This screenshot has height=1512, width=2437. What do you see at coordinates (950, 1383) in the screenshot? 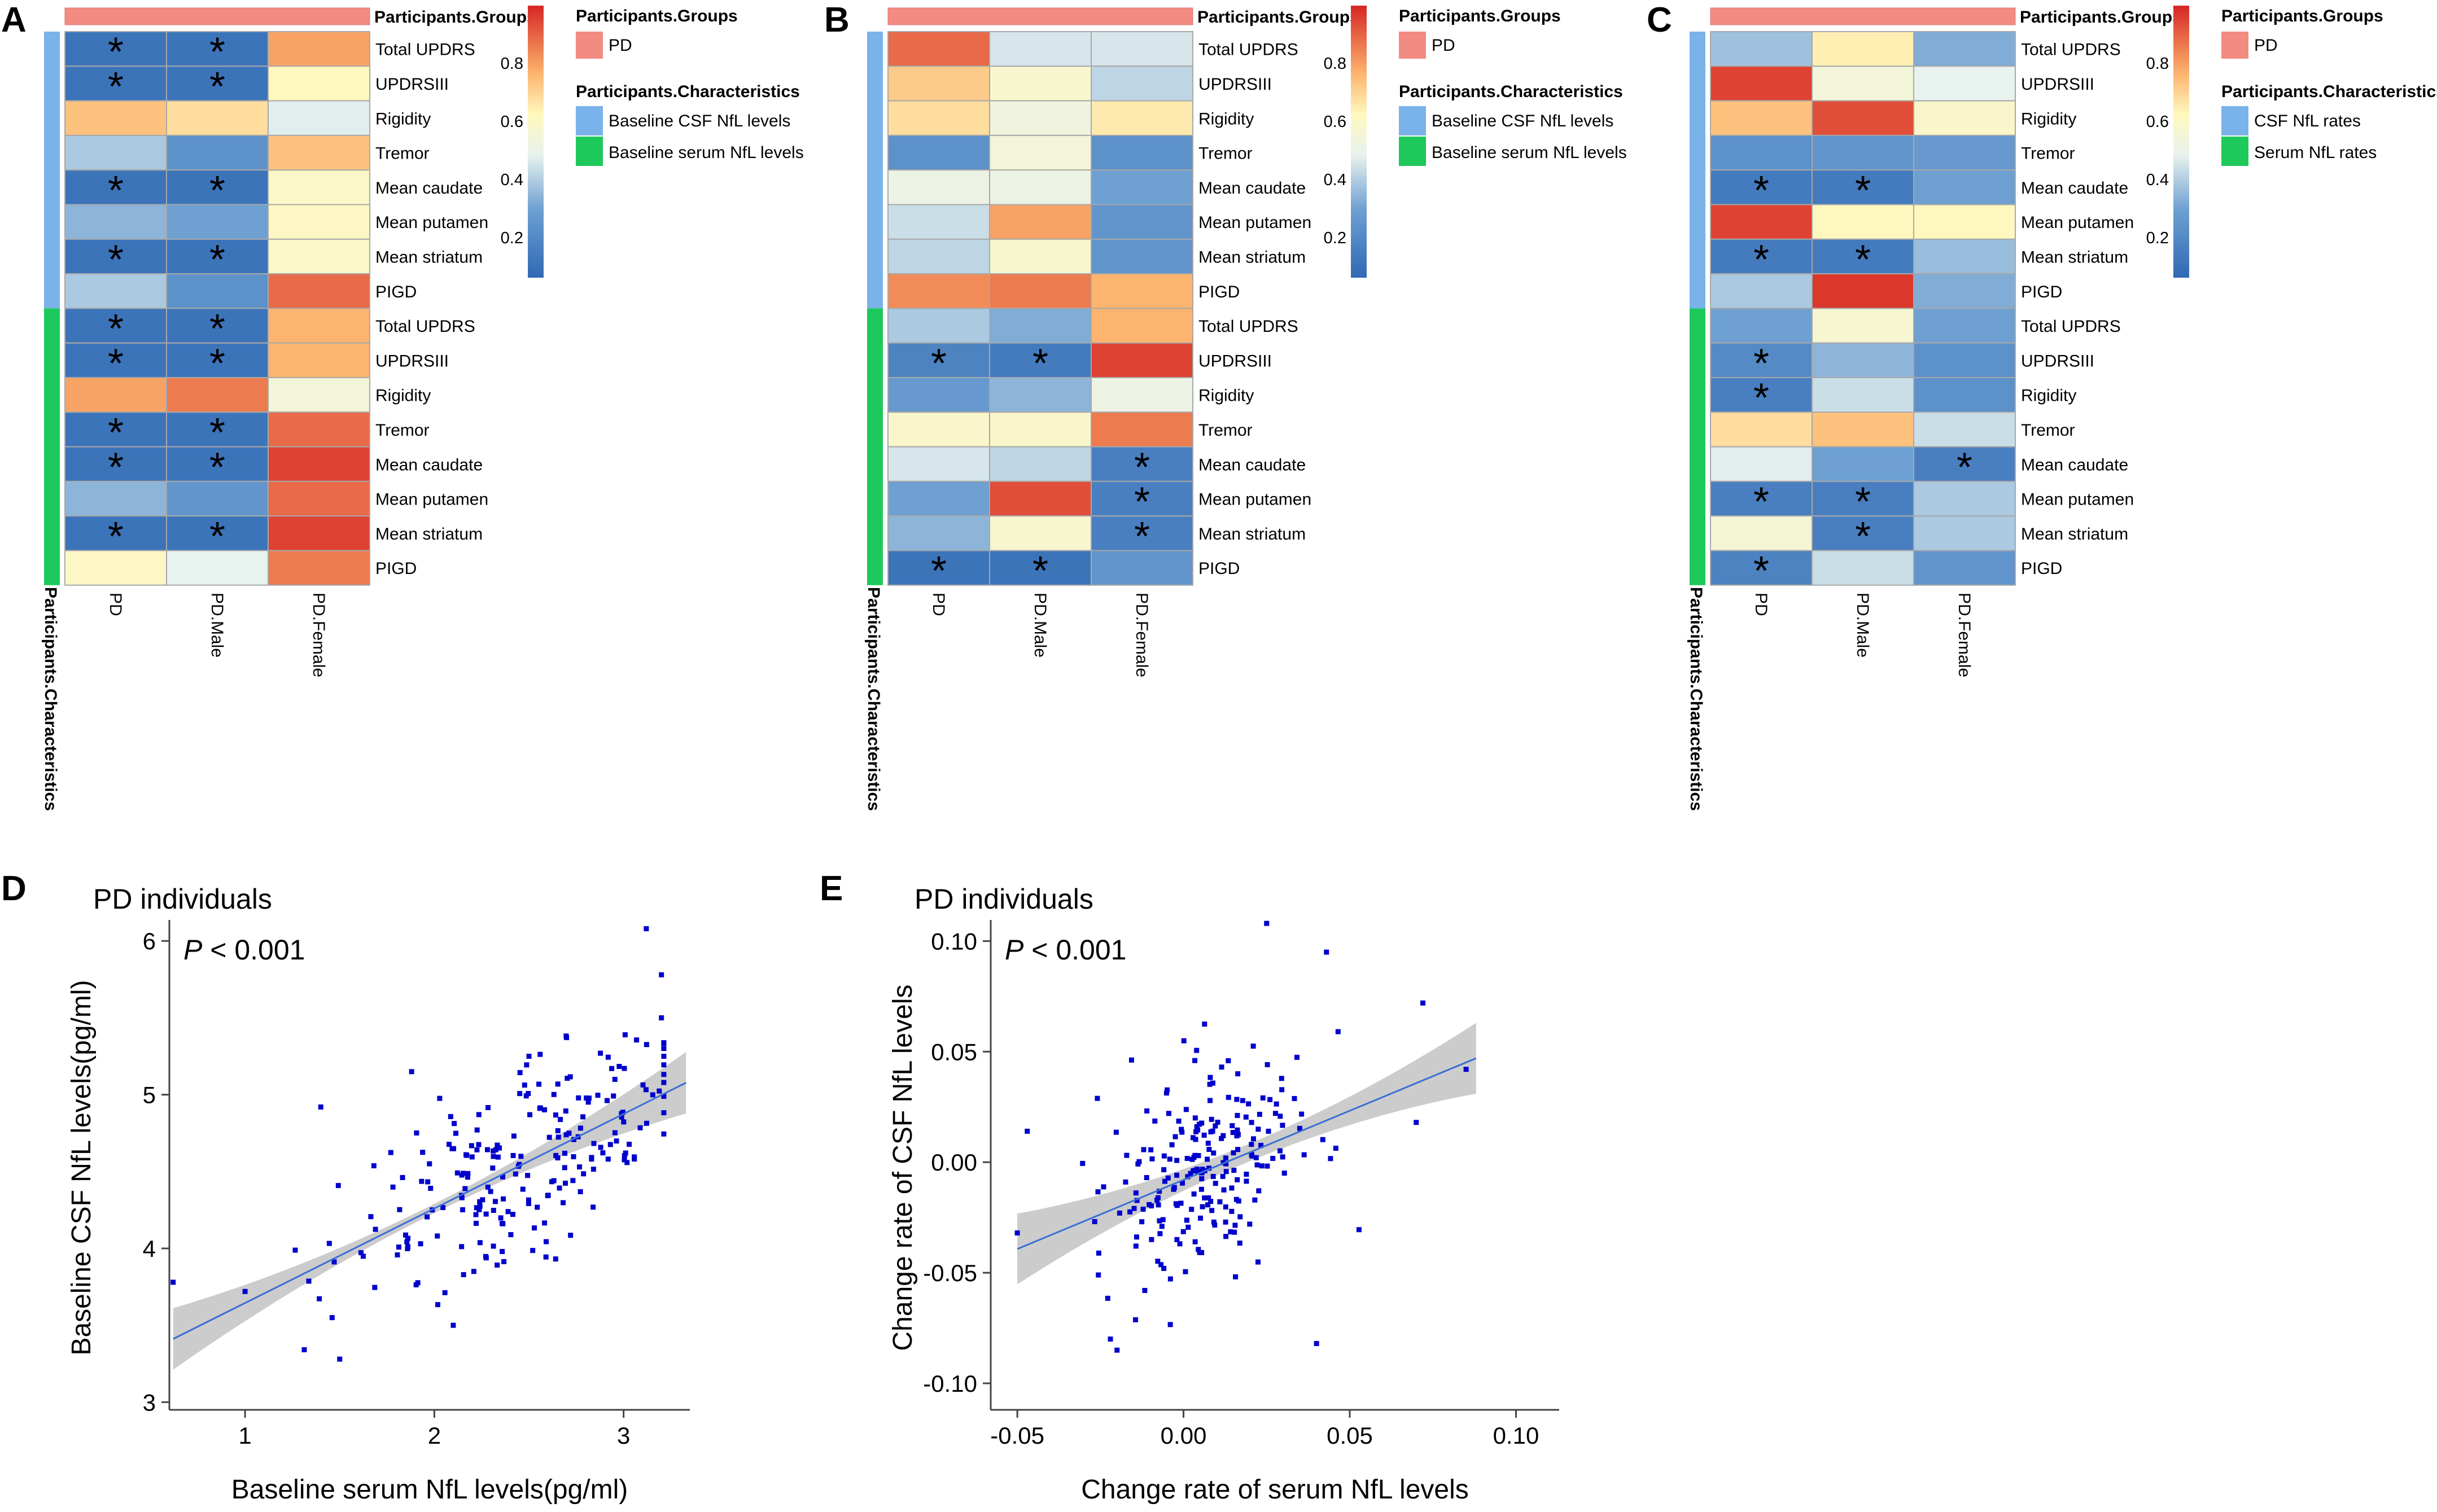
I see `y-tick-label: -0.10` at bounding box center [950, 1383].